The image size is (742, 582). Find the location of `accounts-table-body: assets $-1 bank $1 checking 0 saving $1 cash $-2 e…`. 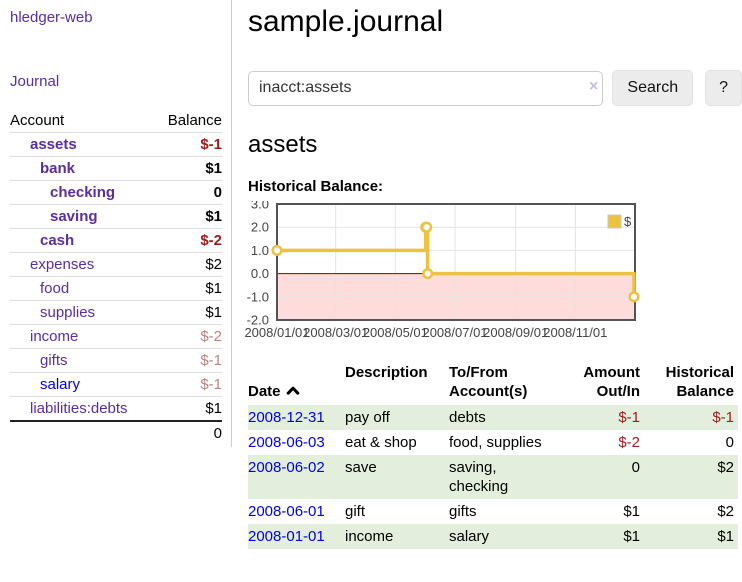

accounts-table-body: assets $-1 bank $1 checking 0 saving $1 cash $-2 e… is located at coordinates (116, 276).